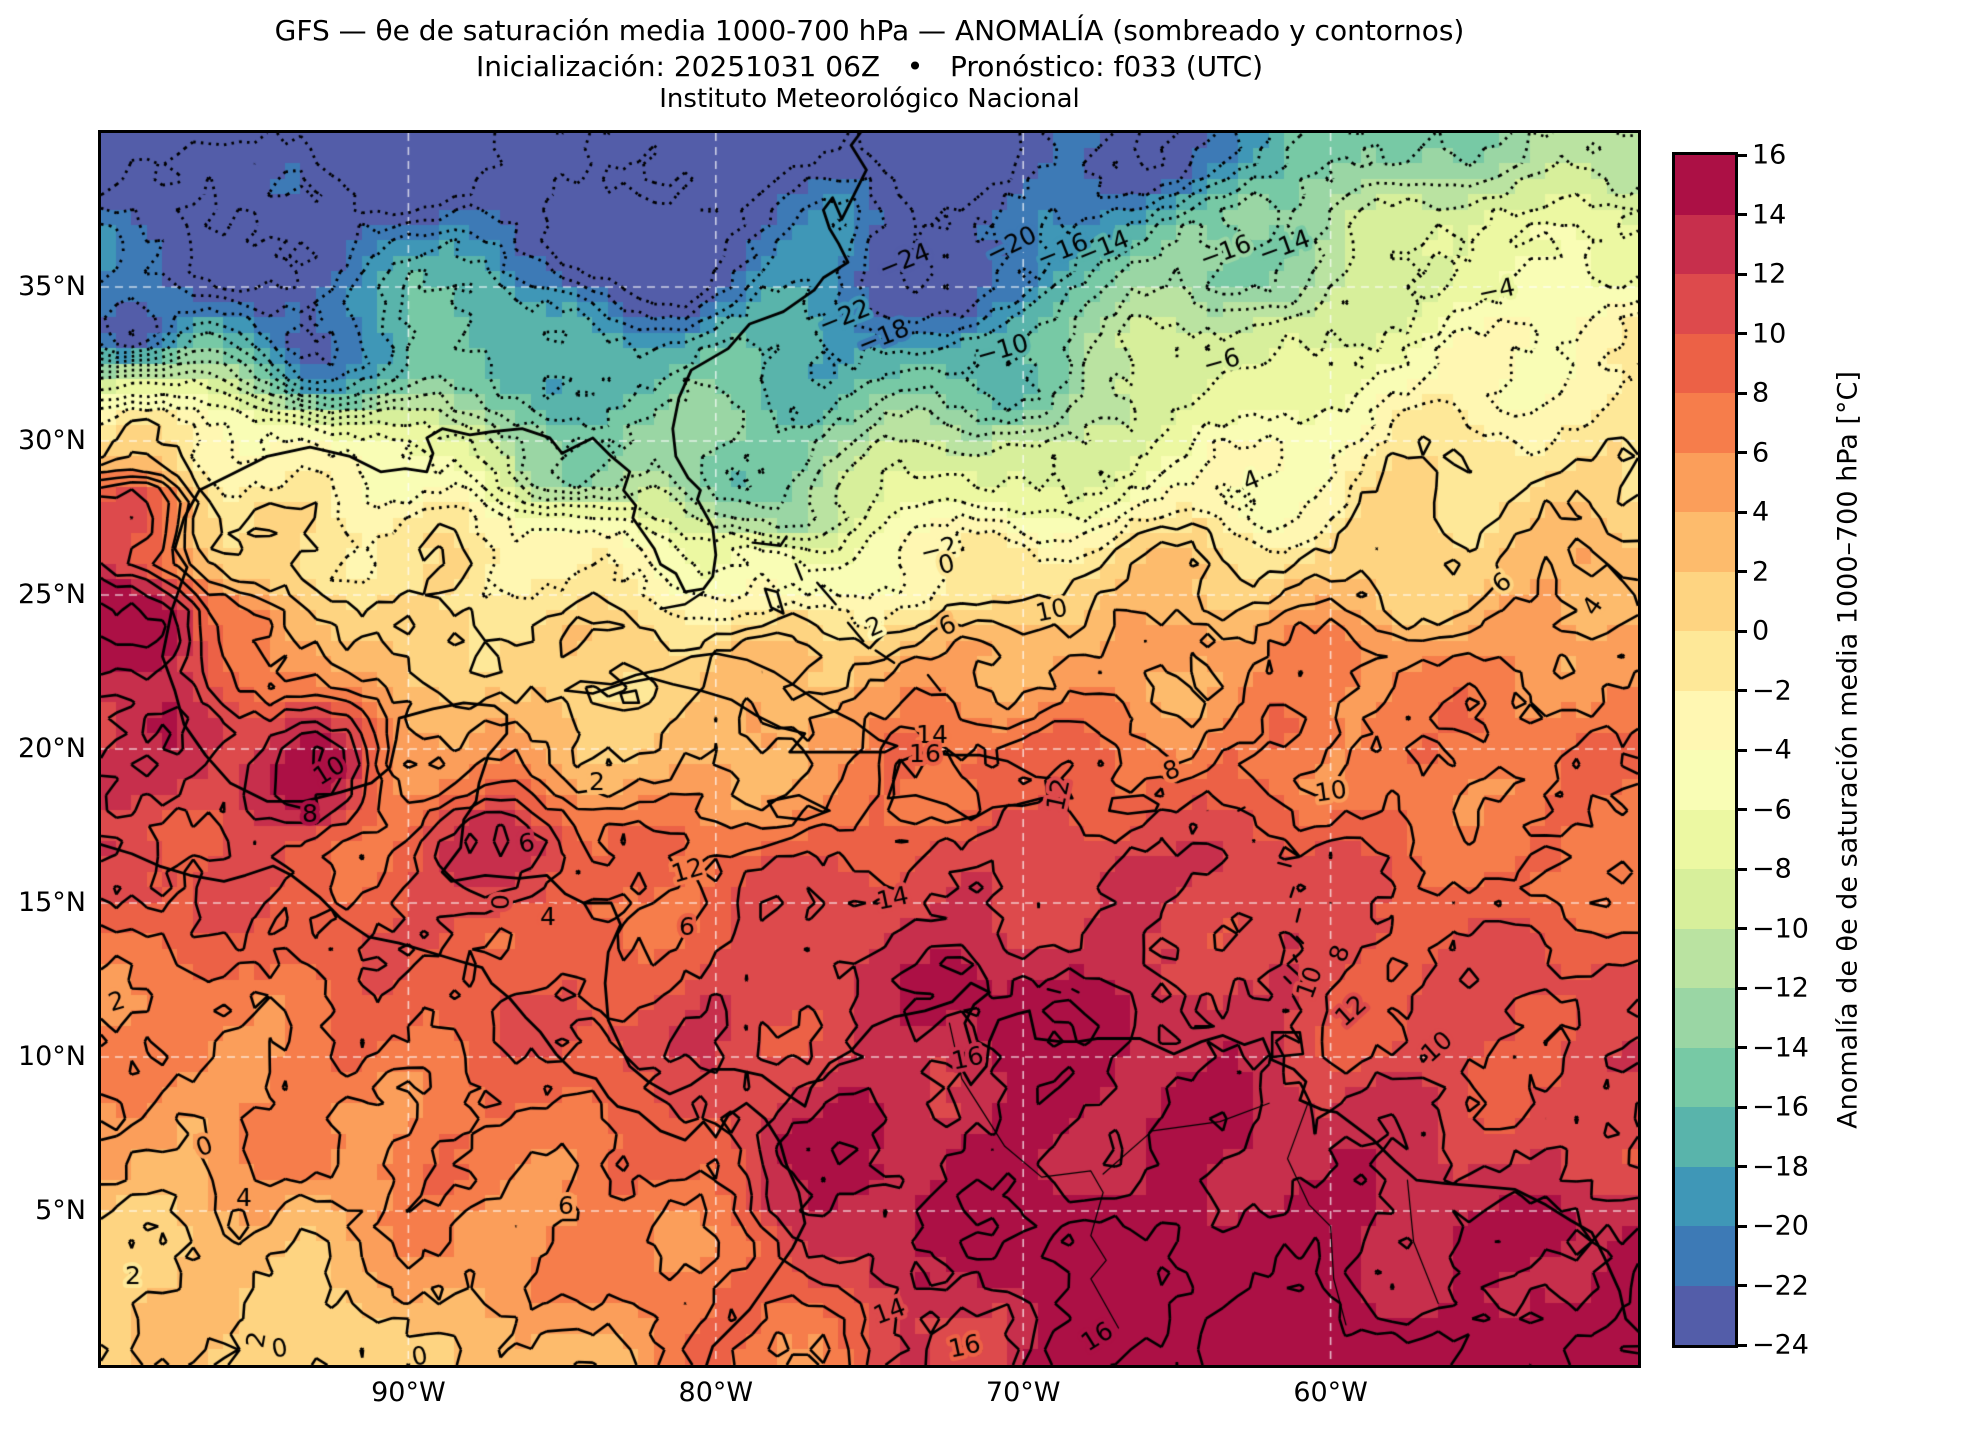  Describe the element at coordinates (1780, 928) in the screenshot. I see `colorbar-tick-label: −10` at that location.